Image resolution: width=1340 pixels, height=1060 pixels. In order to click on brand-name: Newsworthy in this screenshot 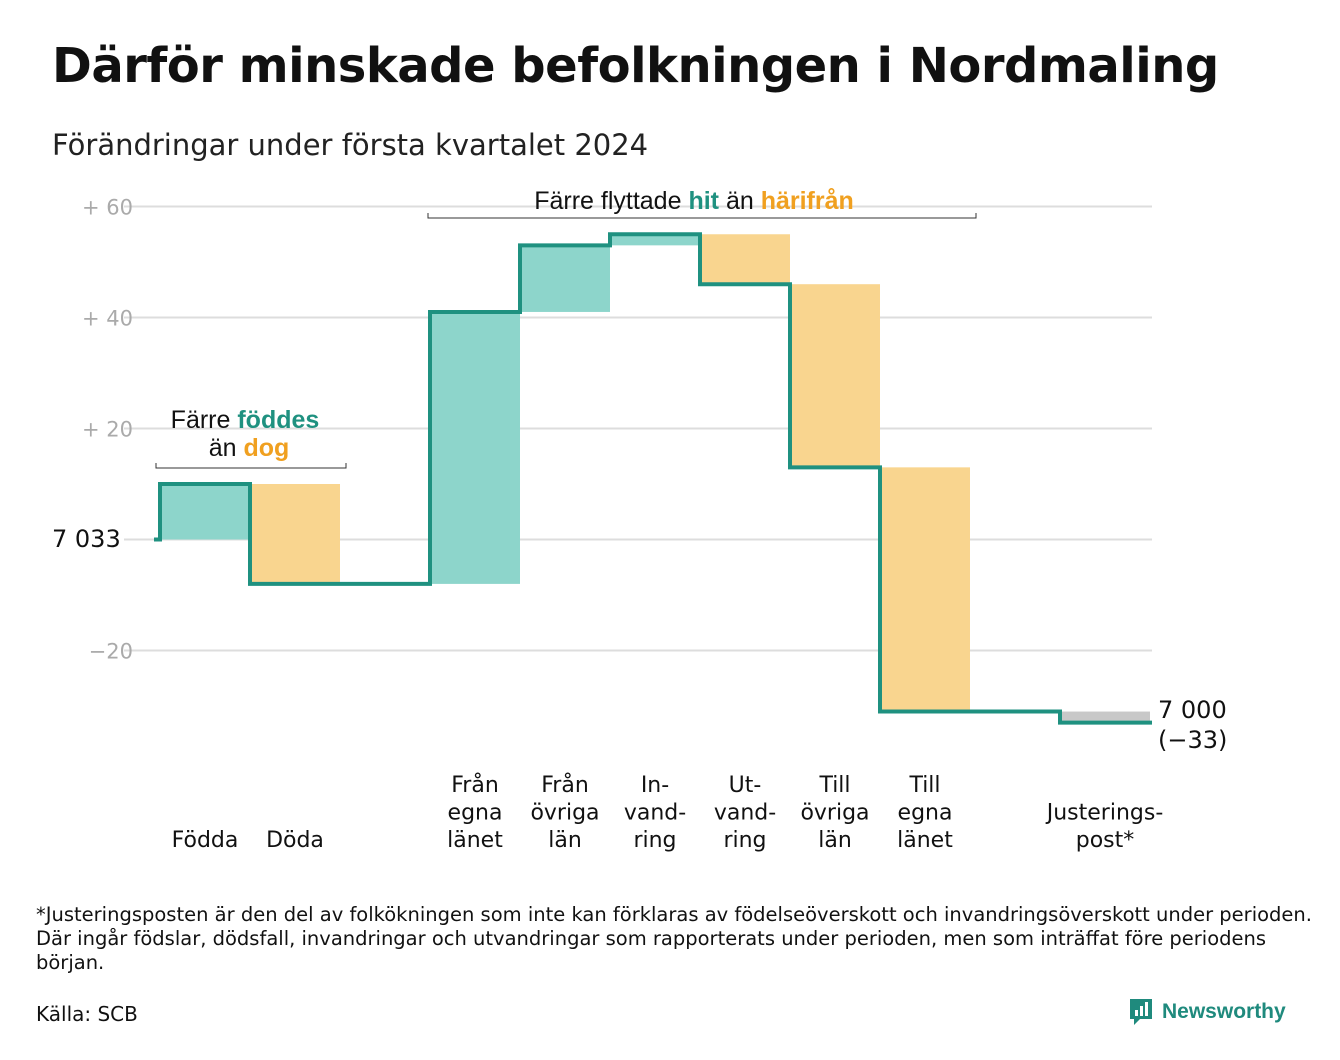, I will do `click(1224, 1011)`.